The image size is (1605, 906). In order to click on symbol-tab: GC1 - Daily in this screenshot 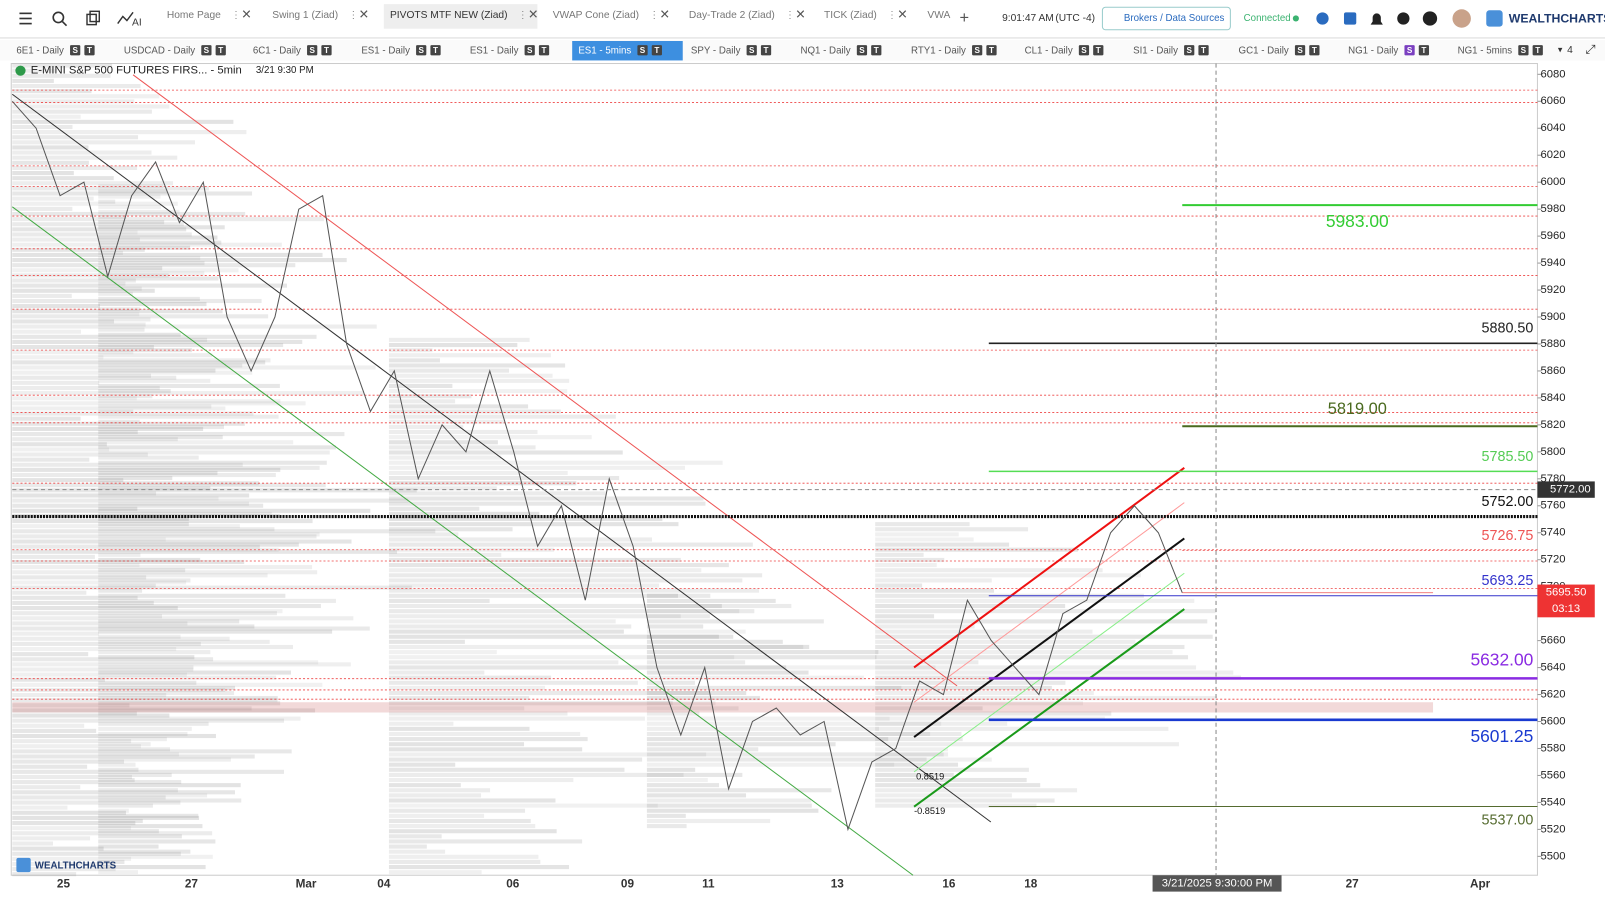, I will do `click(1264, 50)`.